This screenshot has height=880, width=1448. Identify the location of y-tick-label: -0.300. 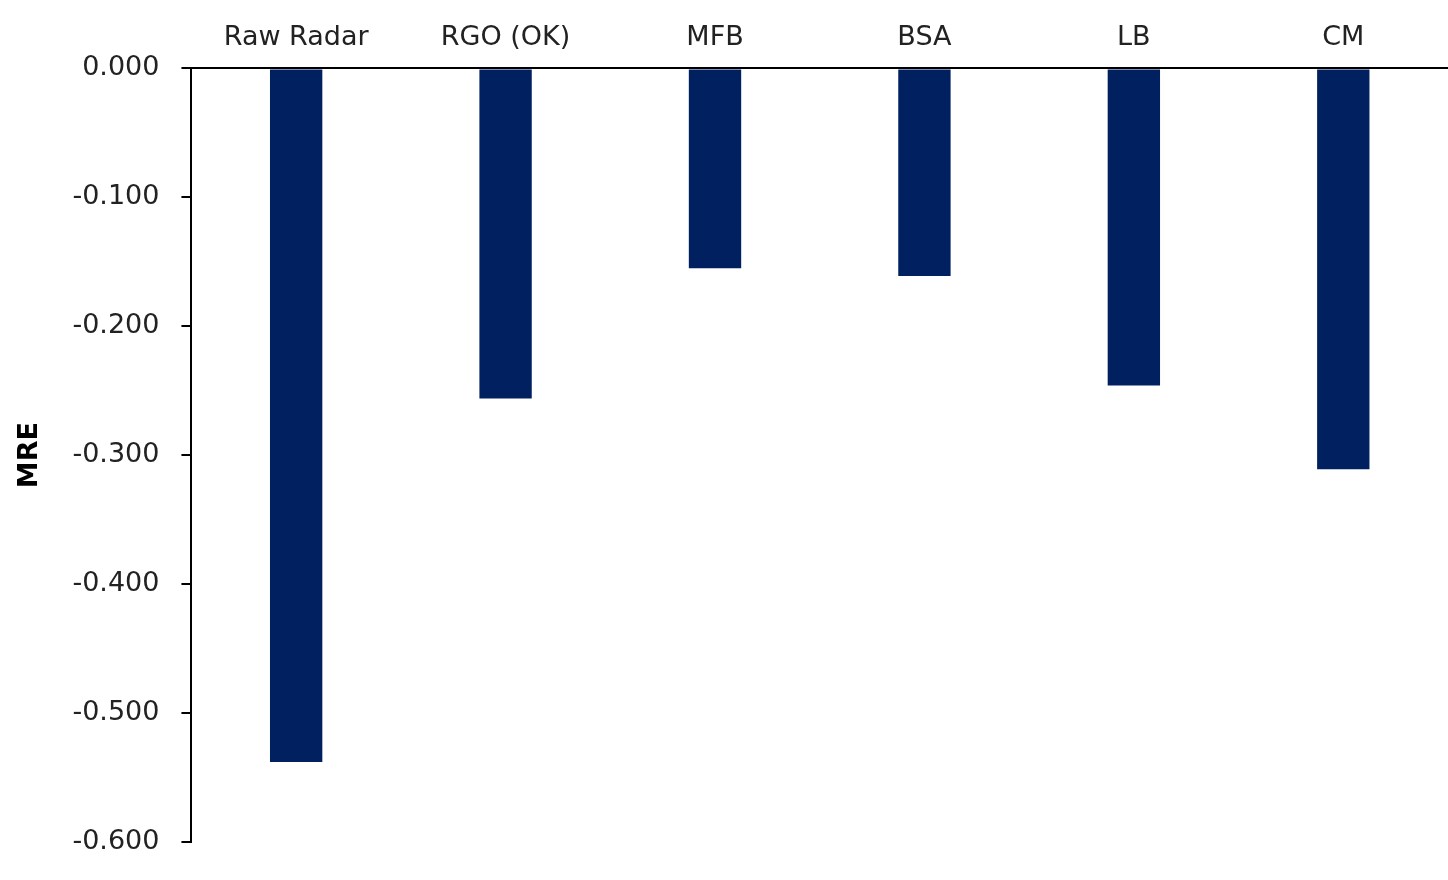
(116, 453).